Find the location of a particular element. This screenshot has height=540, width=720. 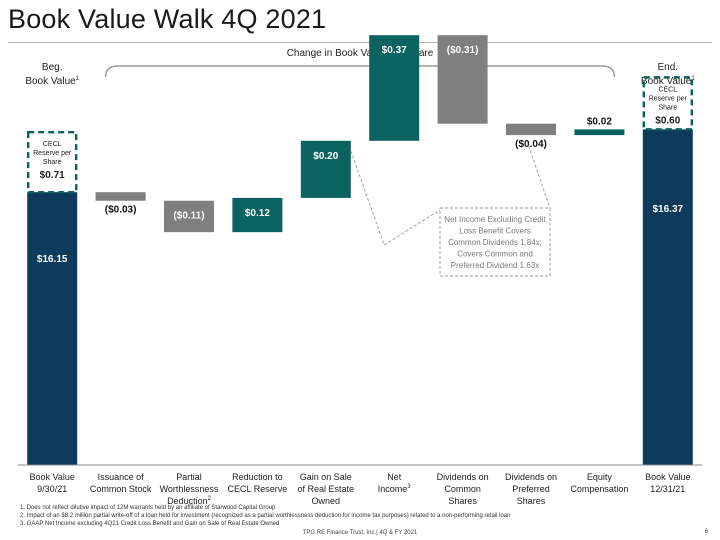

cecl-box-0-line-1: Reserve per is located at coordinates (52, 153).